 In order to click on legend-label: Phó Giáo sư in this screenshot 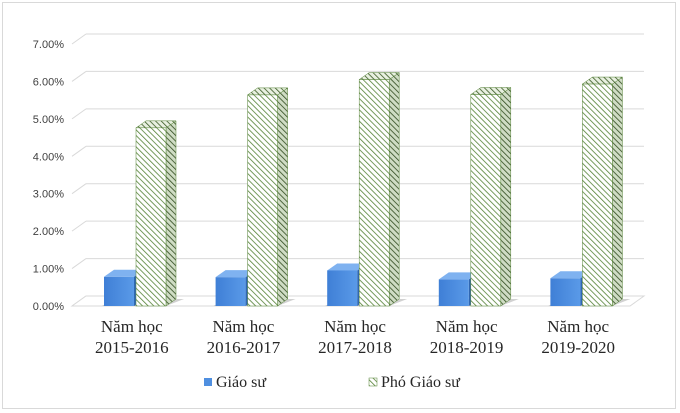, I will do `click(421, 382)`.